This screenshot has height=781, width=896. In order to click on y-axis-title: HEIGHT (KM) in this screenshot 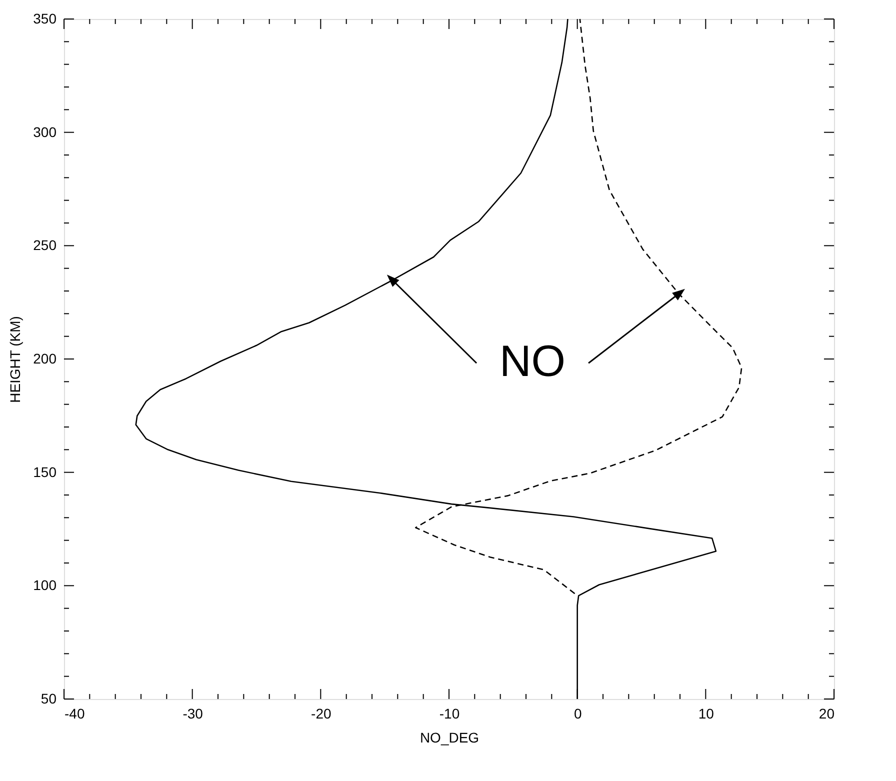, I will do `click(15, 359)`.